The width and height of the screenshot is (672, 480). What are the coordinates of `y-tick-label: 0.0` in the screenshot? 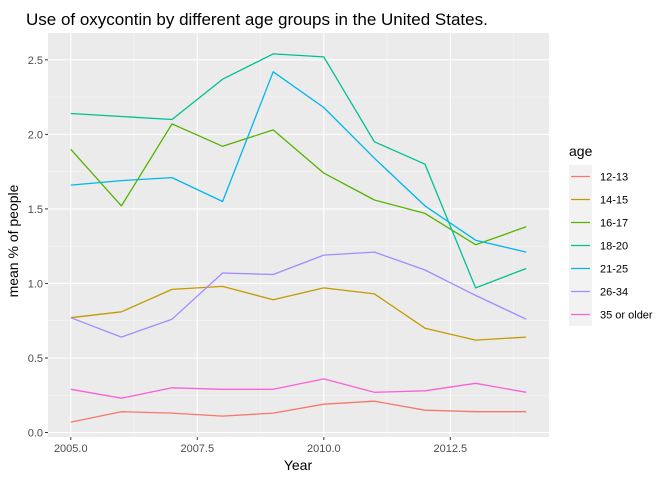 It's located at (35, 434).